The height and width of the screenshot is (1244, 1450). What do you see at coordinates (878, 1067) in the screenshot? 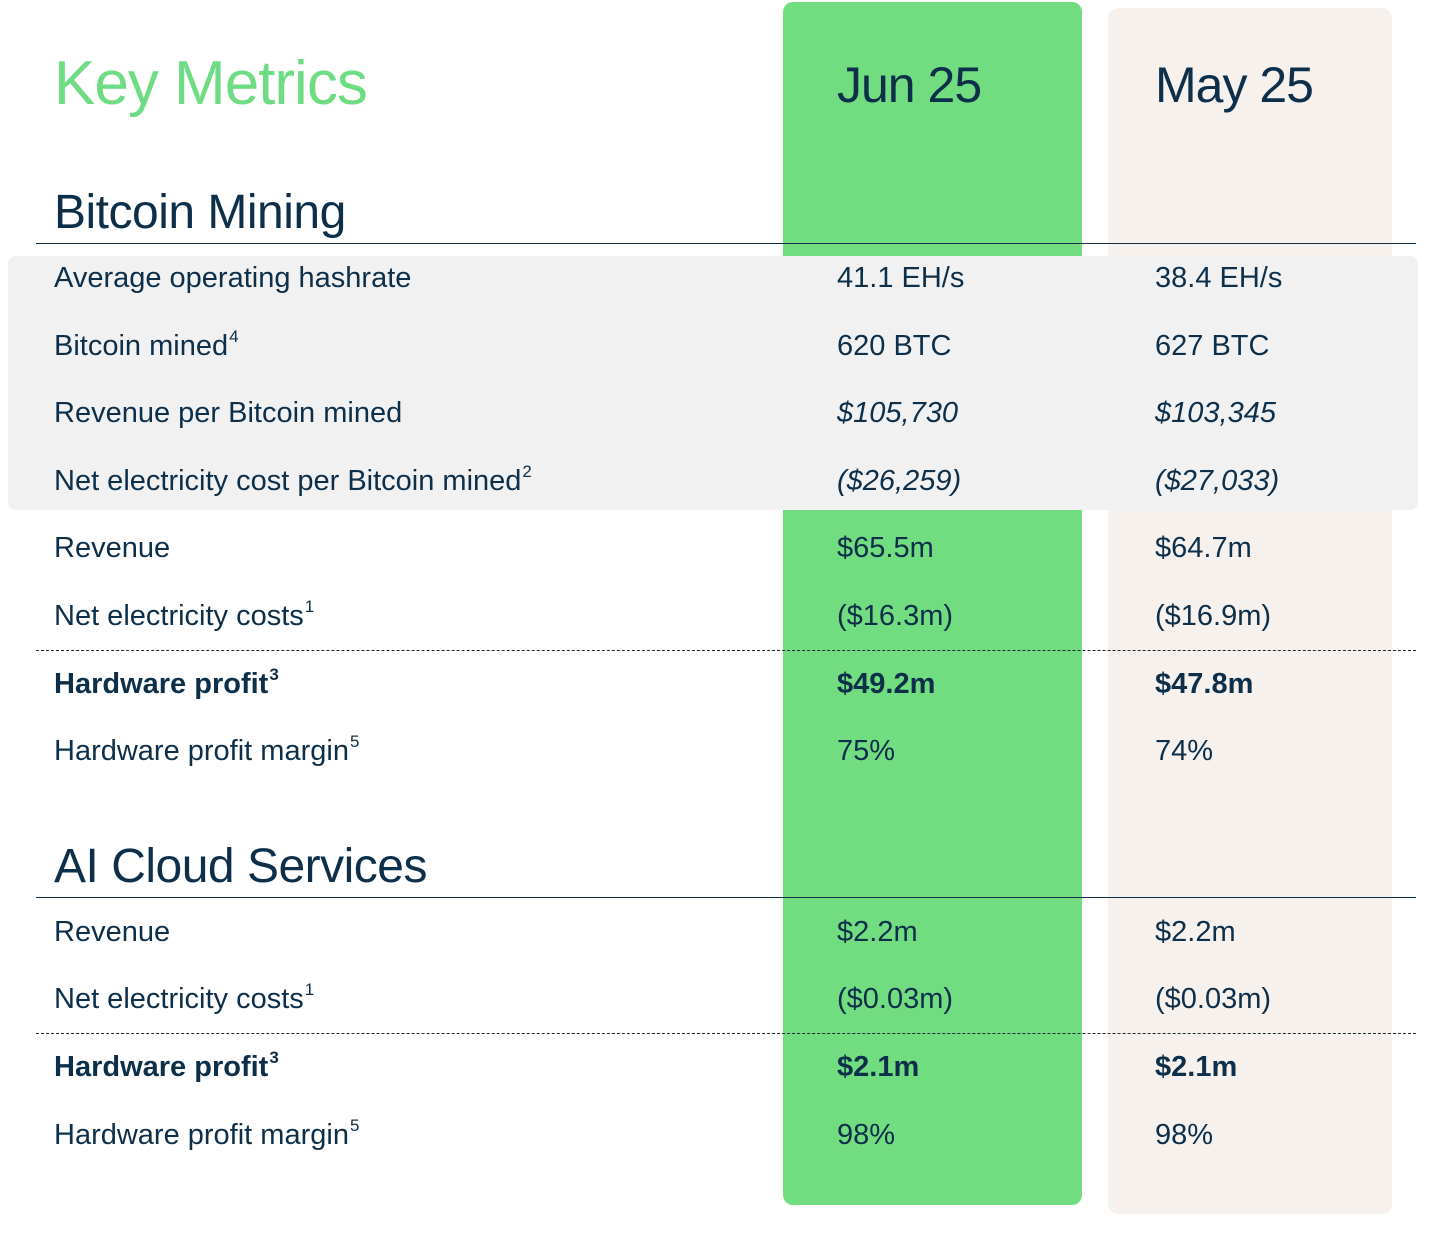
I see `value-jun: $2.1m` at bounding box center [878, 1067].